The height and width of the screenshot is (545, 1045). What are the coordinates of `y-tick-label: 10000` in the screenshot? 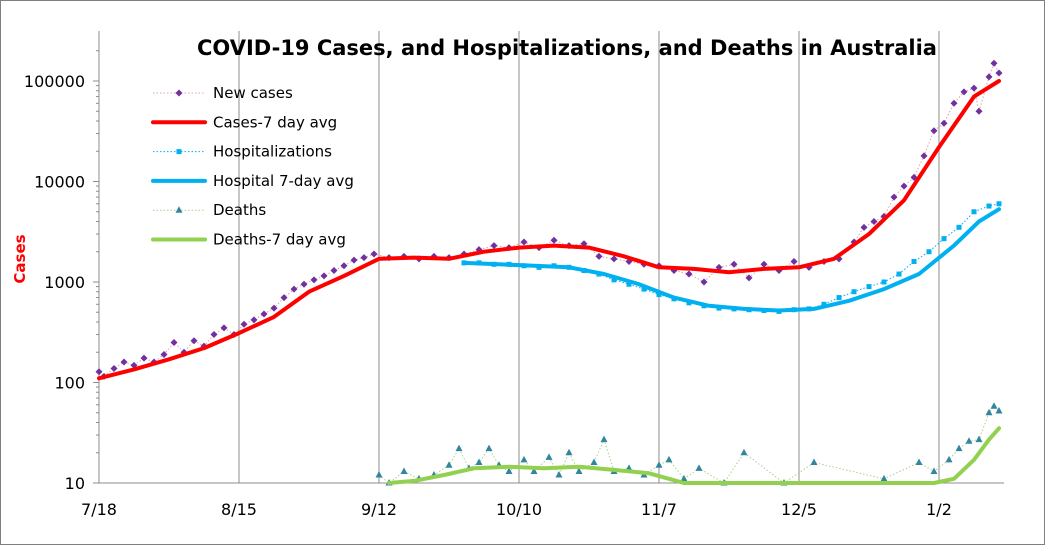 It's located at (59, 182).